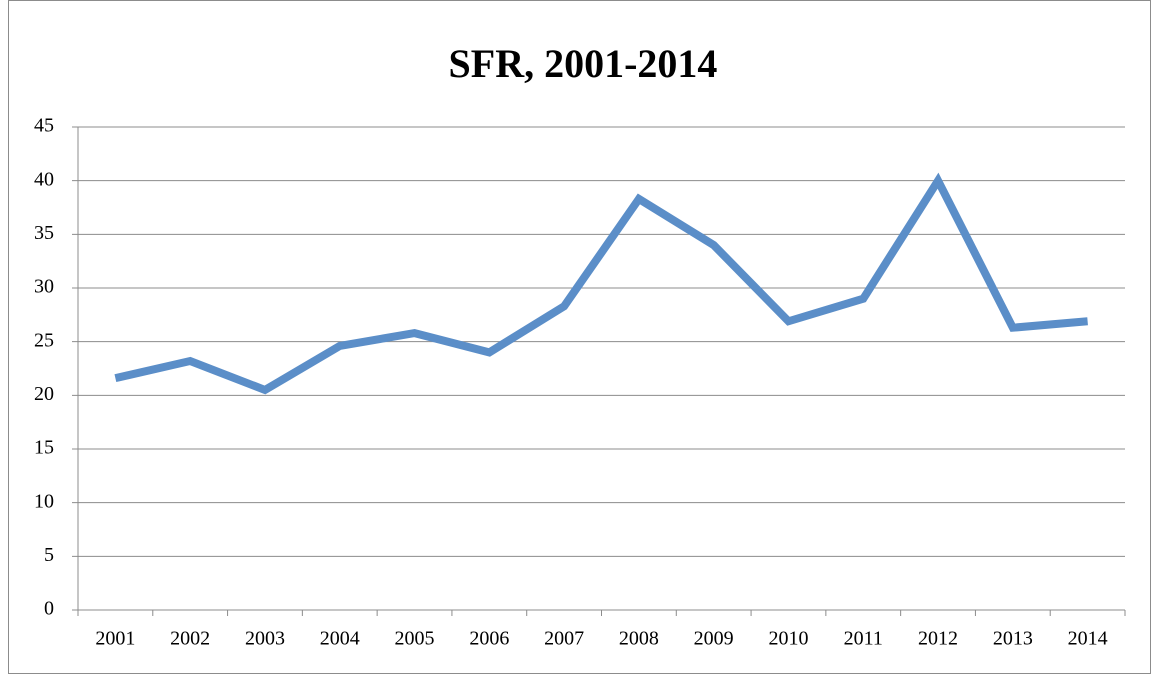 Image resolution: width=1152 pixels, height=674 pixels. What do you see at coordinates (564, 639) in the screenshot?
I see `x-tick-label: 2007` at bounding box center [564, 639].